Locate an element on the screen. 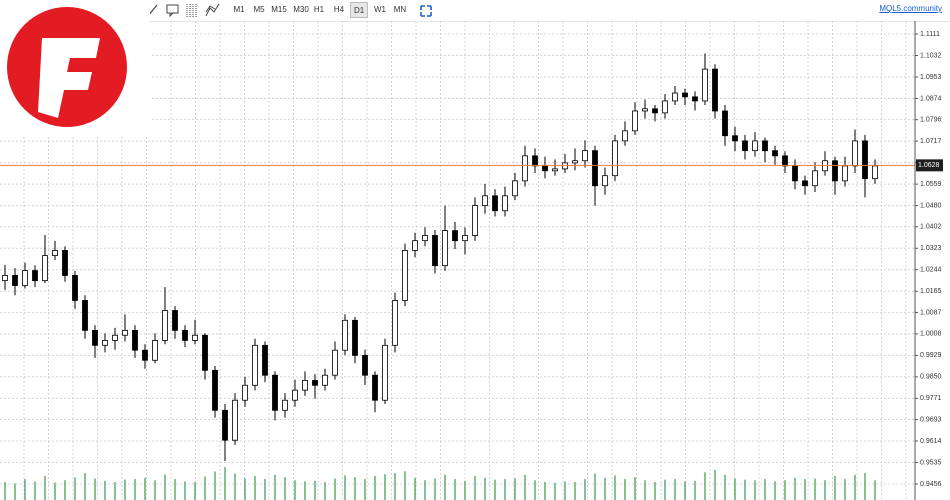  y-tick-label: 0.9771 is located at coordinates (931, 398).